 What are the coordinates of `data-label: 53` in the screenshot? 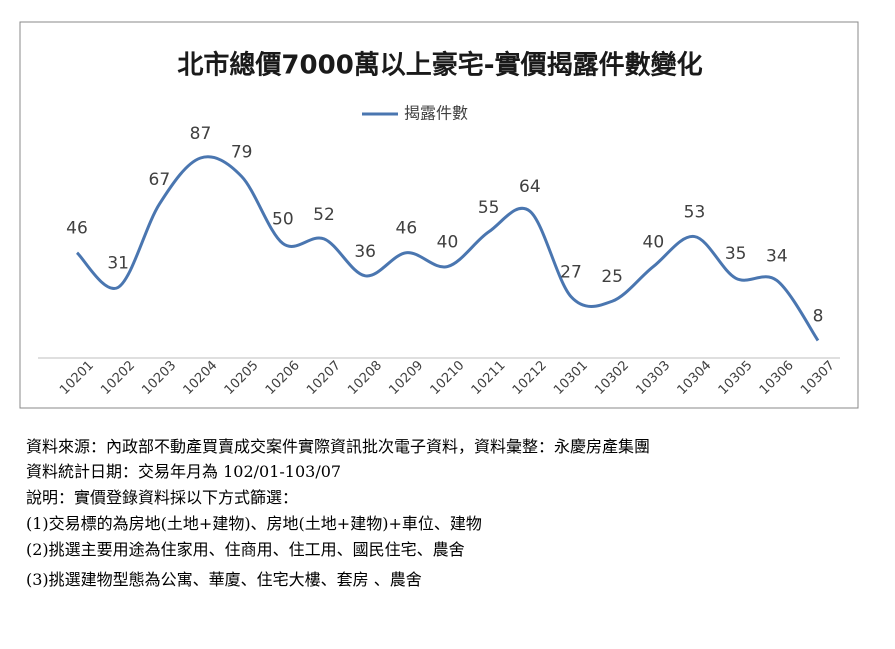 It's located at (695, 213).